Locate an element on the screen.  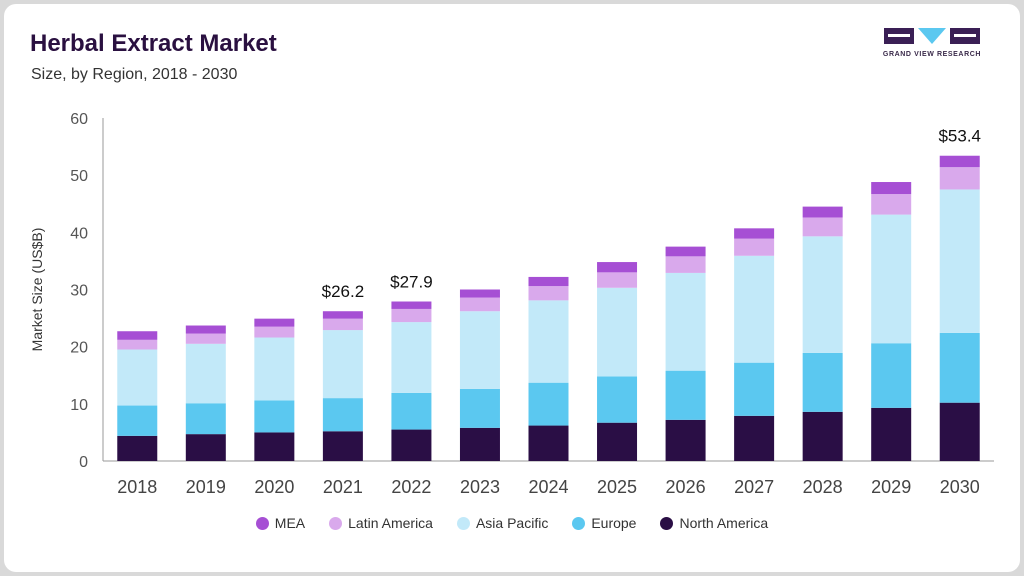
legend-label: Europe is located at coordinates (614, 523).